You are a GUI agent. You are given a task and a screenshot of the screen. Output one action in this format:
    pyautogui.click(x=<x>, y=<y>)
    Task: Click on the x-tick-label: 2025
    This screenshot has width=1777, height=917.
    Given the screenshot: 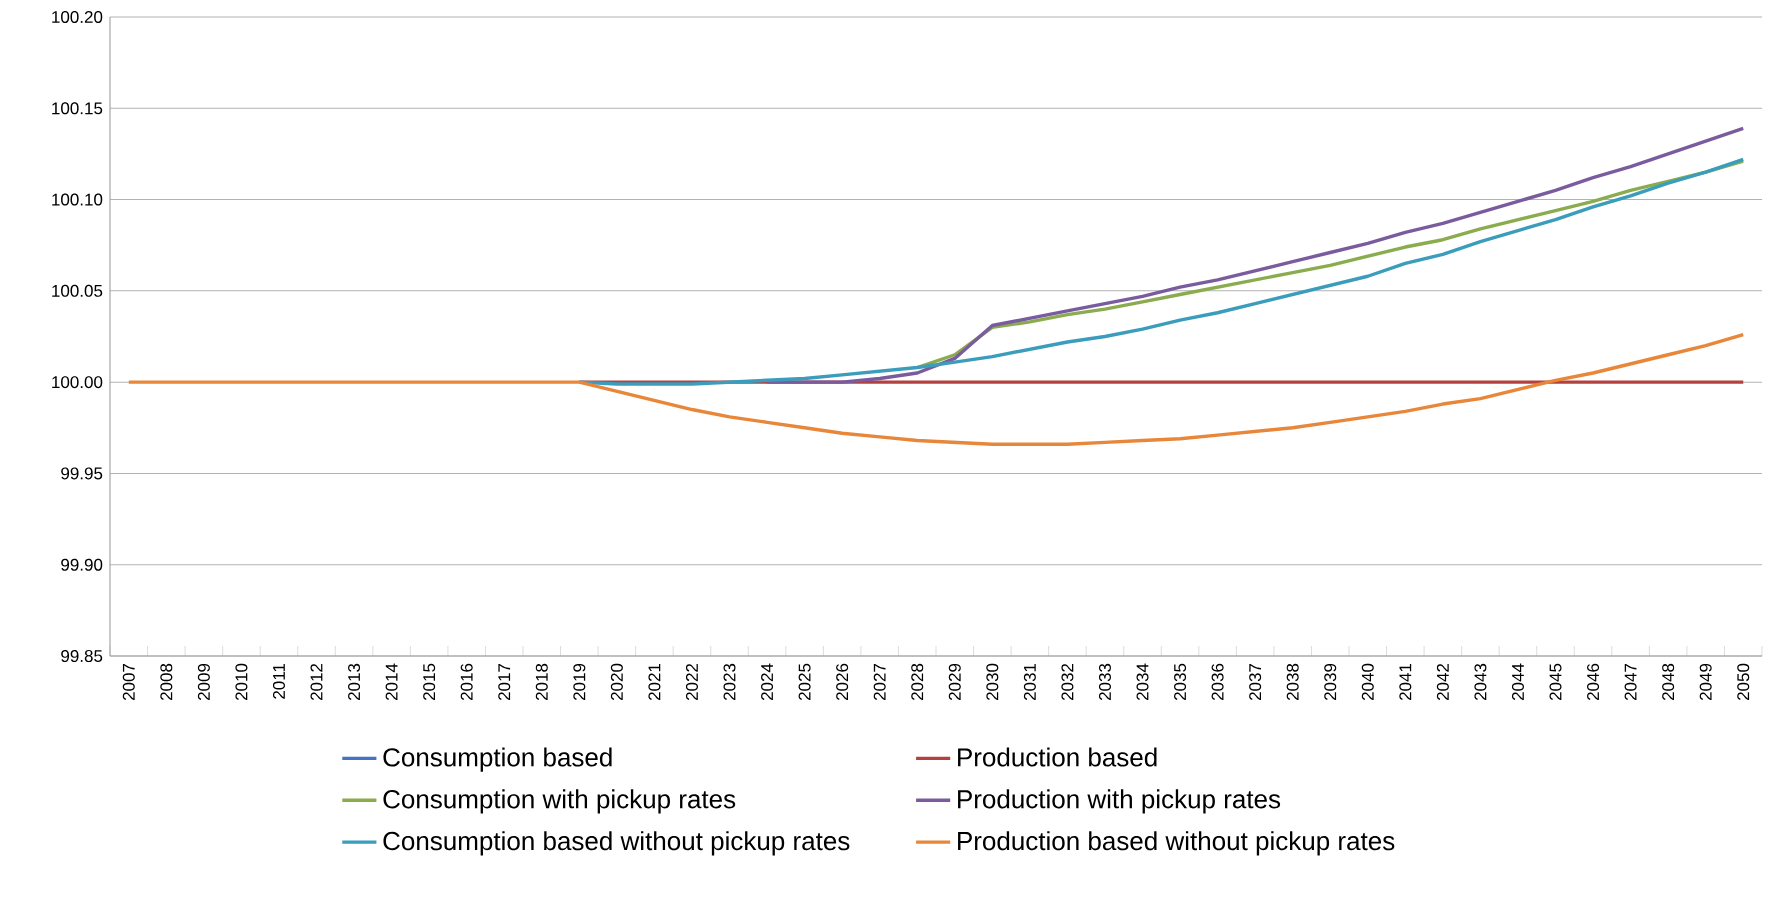 What is the action you would take?
    pyautogui.click(x=804, y=682)
    